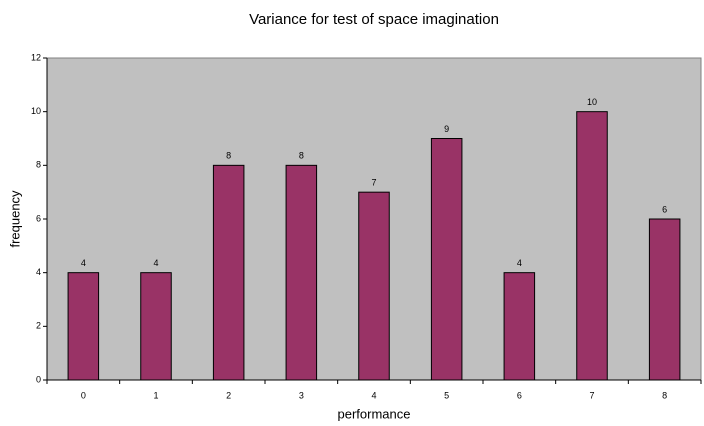 This screenshot has width=704, height=426. I want to click on x-tick-label: 2, so click(228, 395).